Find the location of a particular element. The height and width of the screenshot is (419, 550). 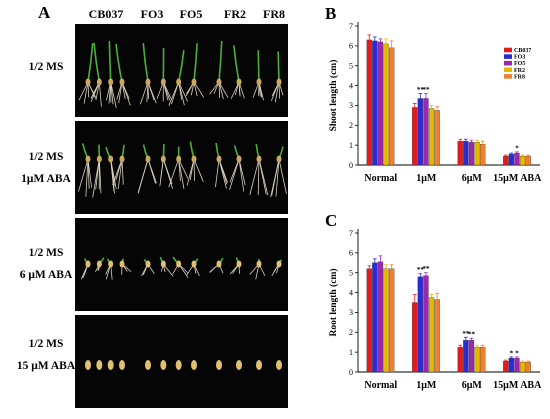

row-label-4-treatment: 15 μM ABA is located at coordinates (46, 366).